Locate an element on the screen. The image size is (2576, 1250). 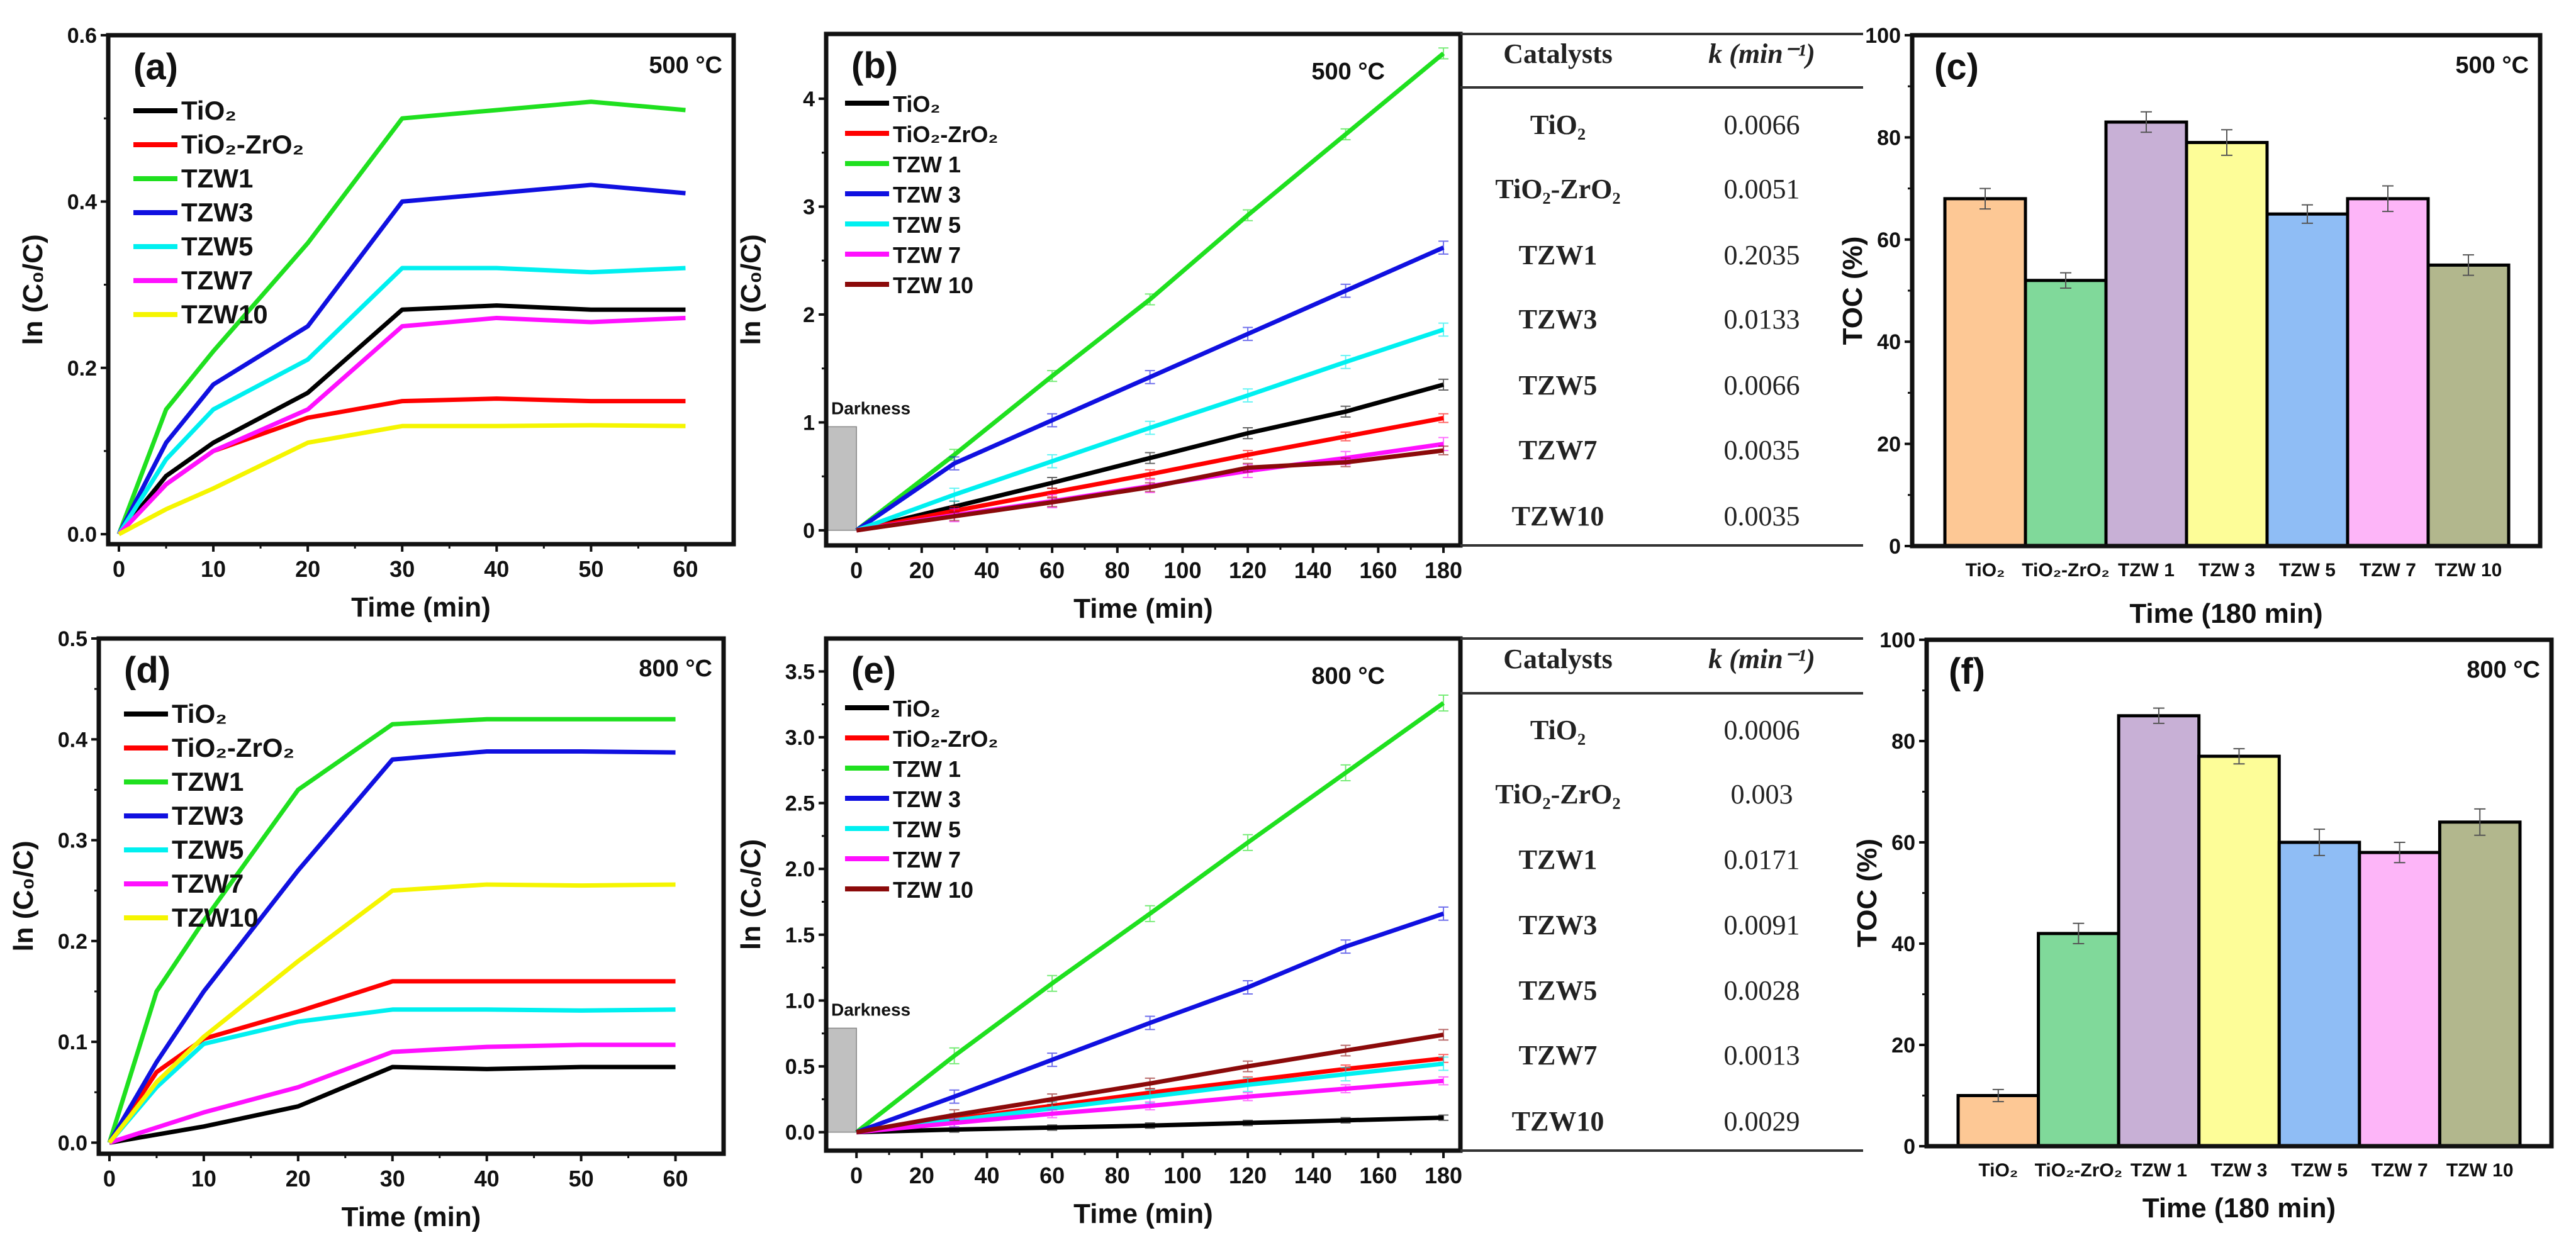
table-row: TiO₂-ZrO₂ 0.003 is located at coordinates (1644, 794).